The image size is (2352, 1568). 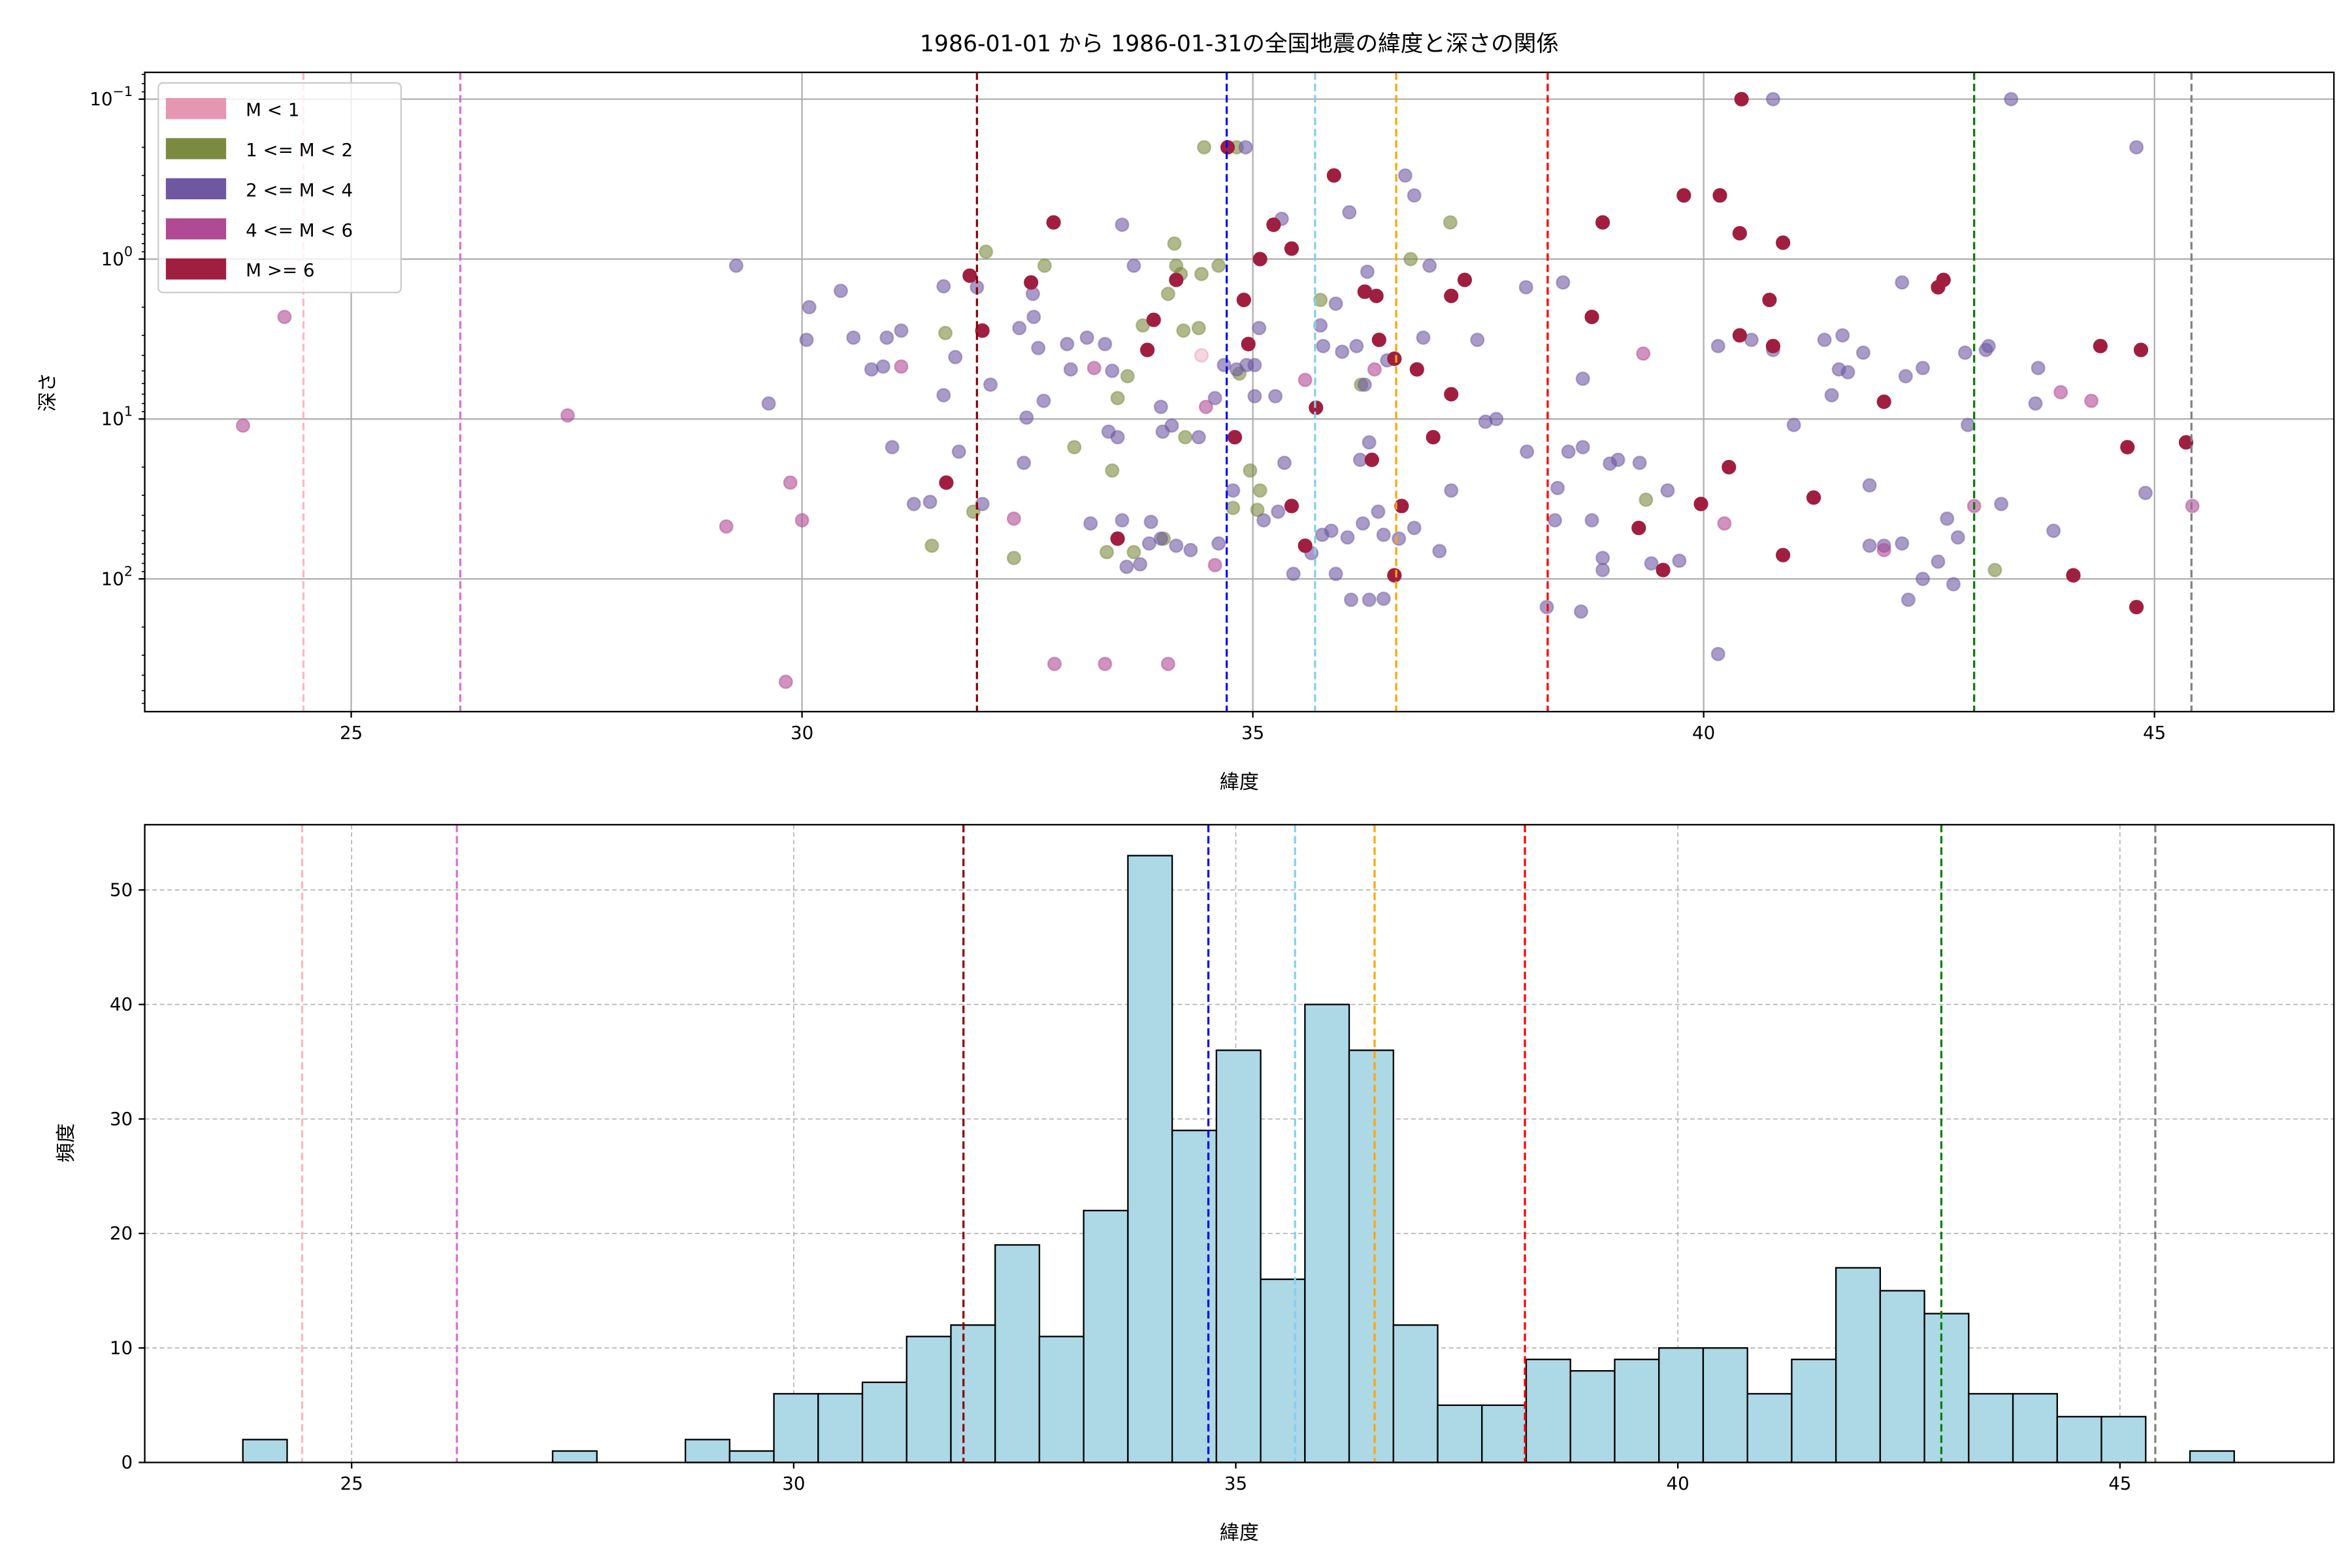 I want to click on legend-label: 4 <= M < 6, so click(x=299, y=230).